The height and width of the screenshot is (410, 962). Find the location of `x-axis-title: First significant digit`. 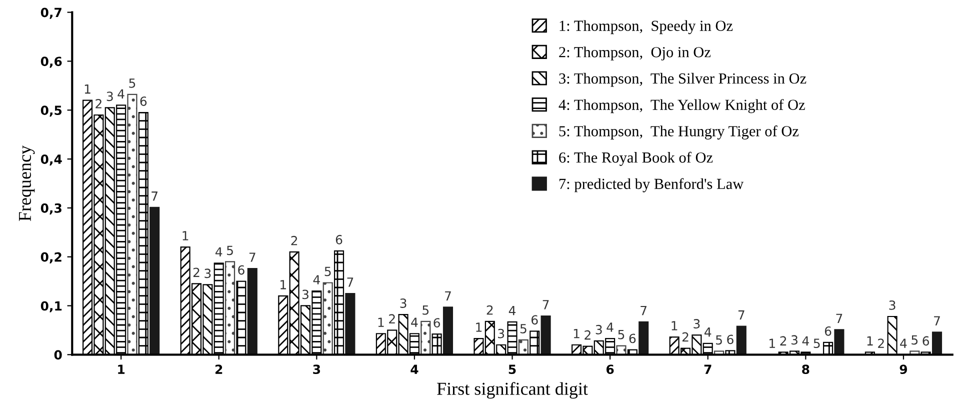

x-axis-title: First significant digit is located at coordinates (512, 390).